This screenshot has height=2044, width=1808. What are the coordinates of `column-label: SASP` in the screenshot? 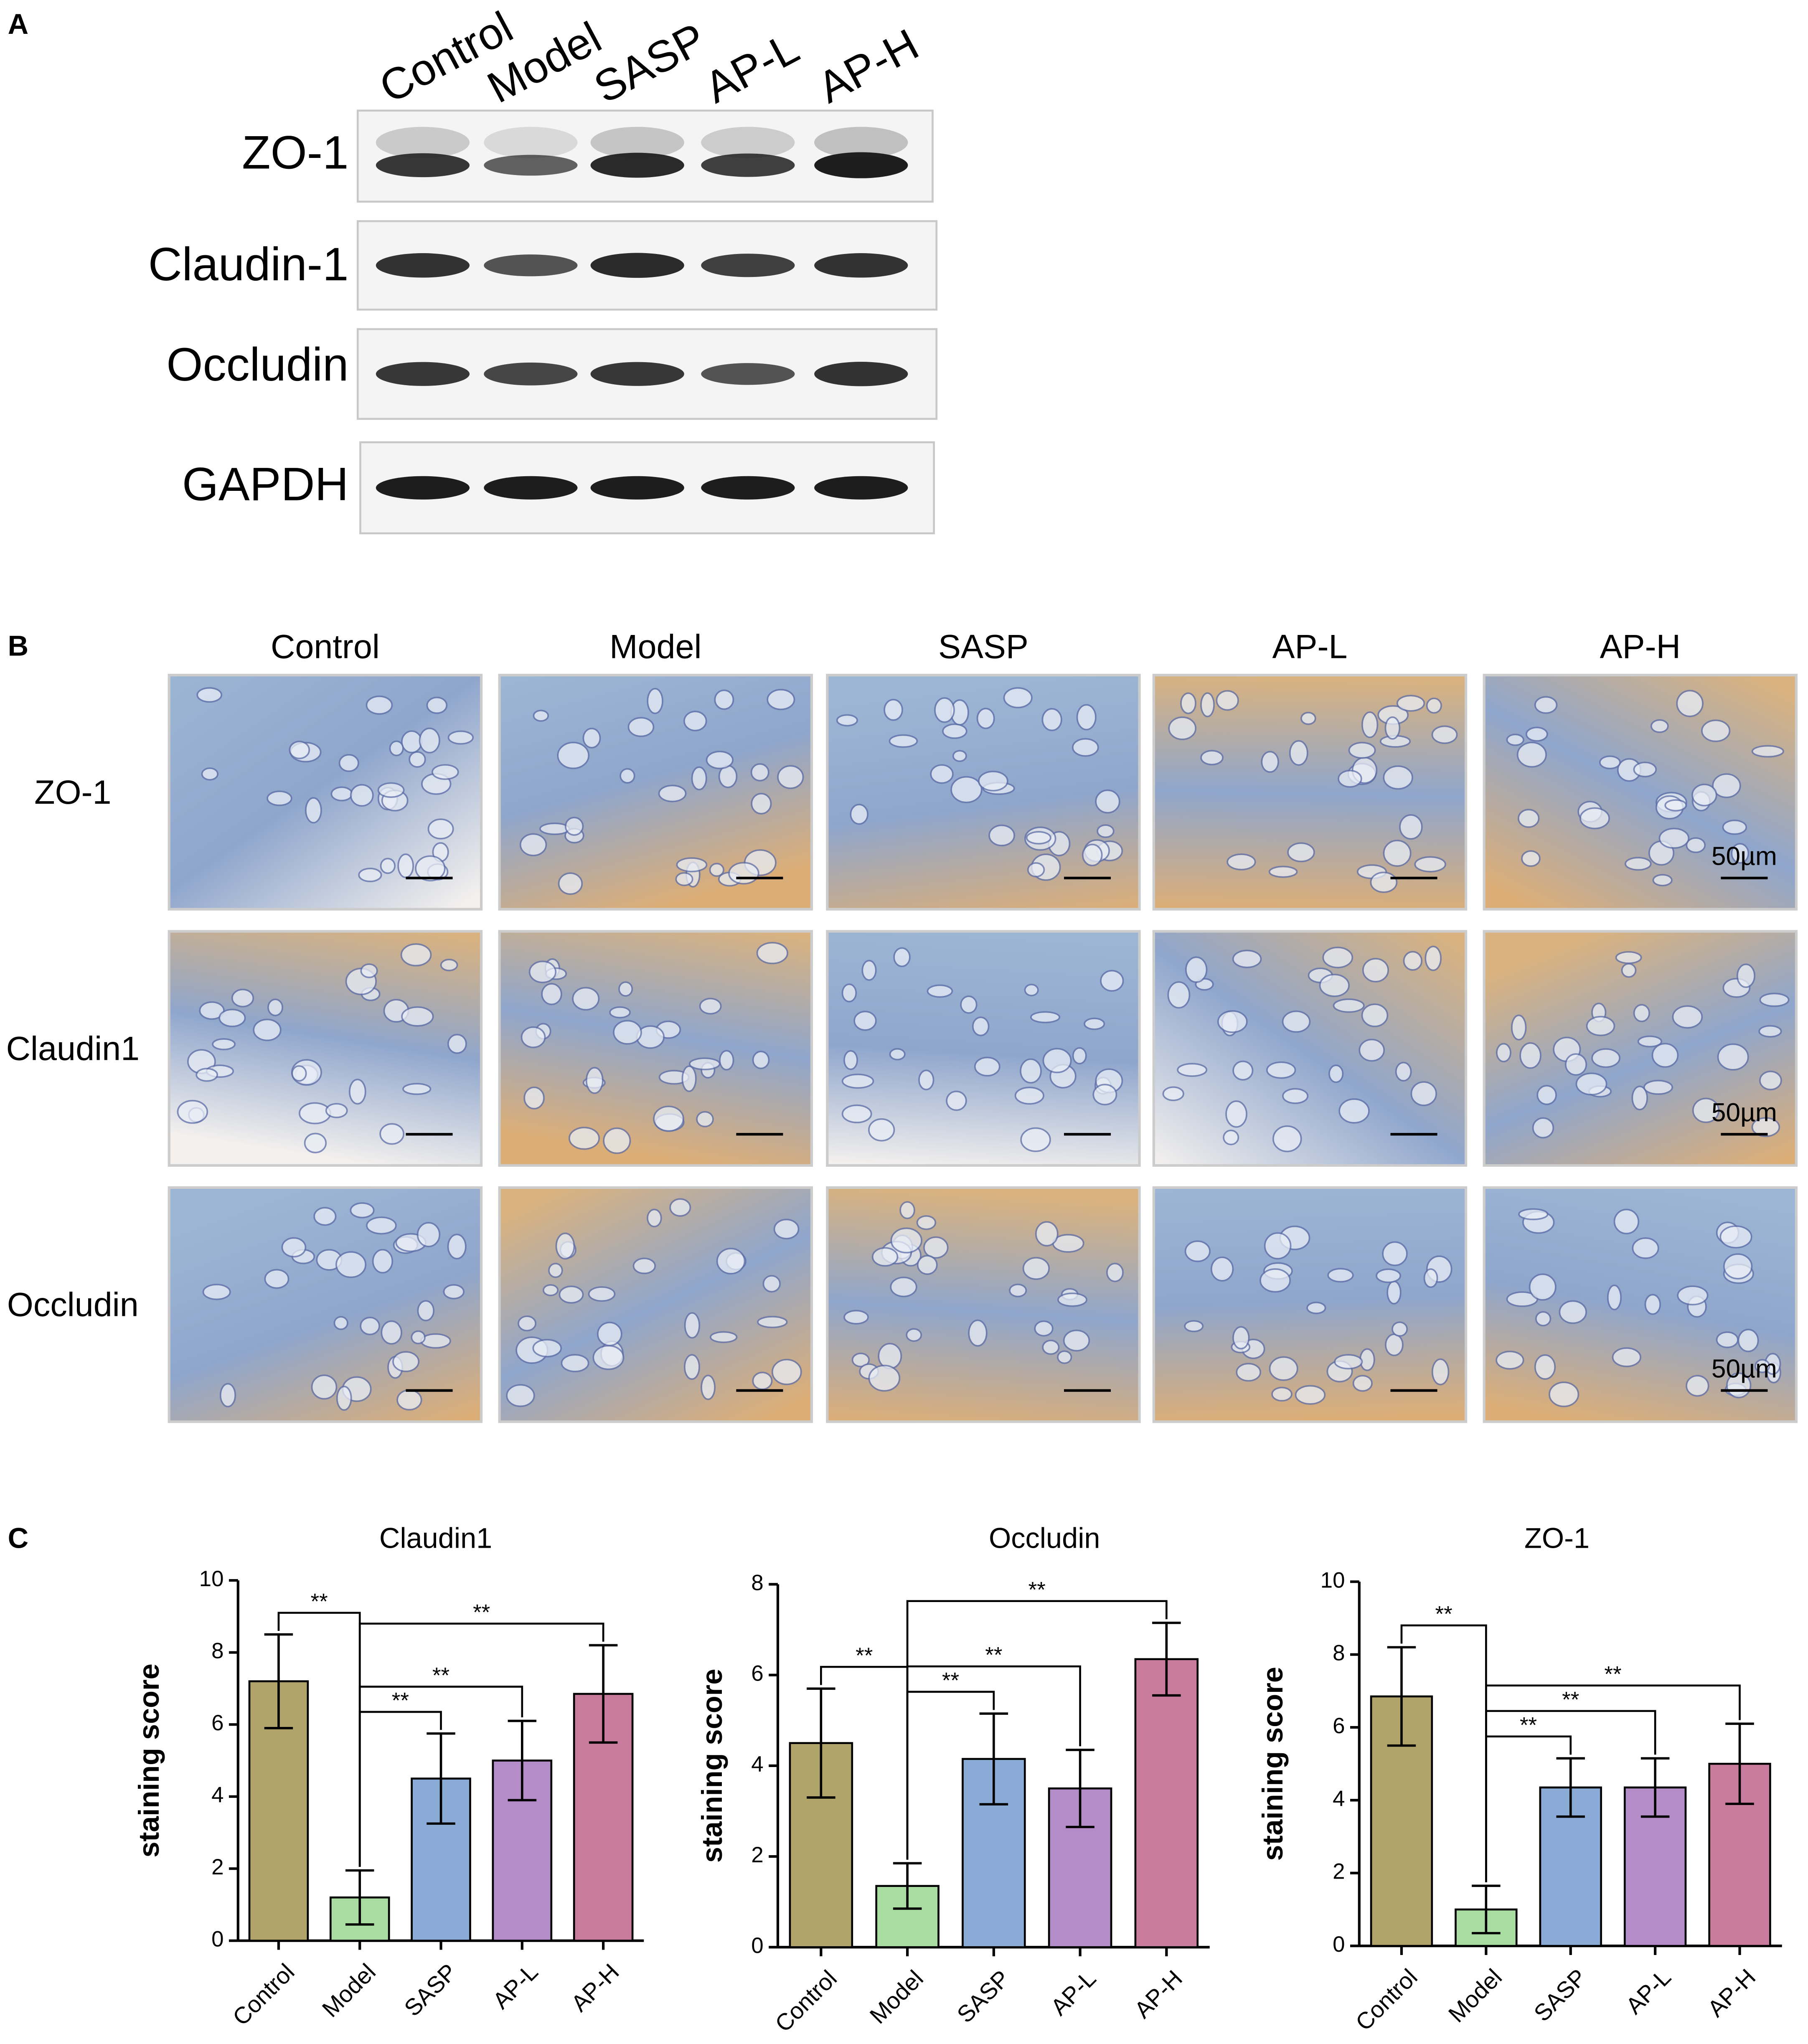 It's located at (983, 647).